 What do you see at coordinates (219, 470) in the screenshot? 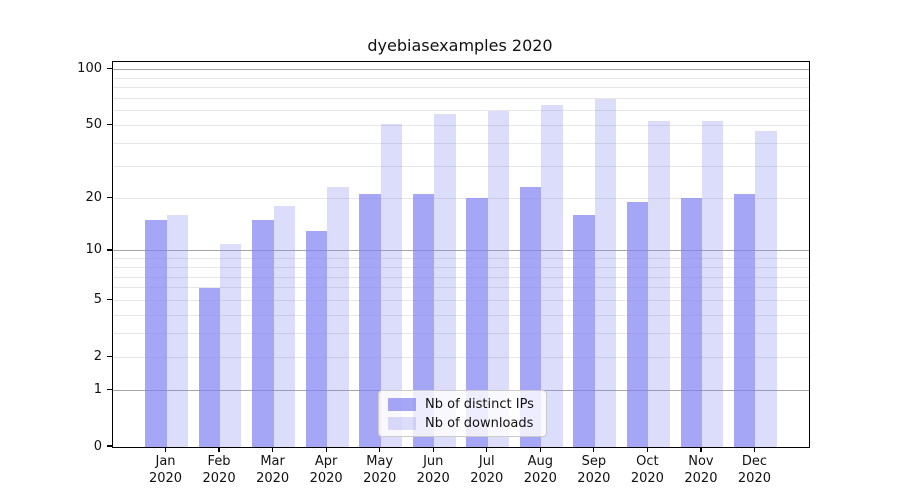
I see `x-tick-label-feb: Feb 2020` at bounding box center [219, 470].